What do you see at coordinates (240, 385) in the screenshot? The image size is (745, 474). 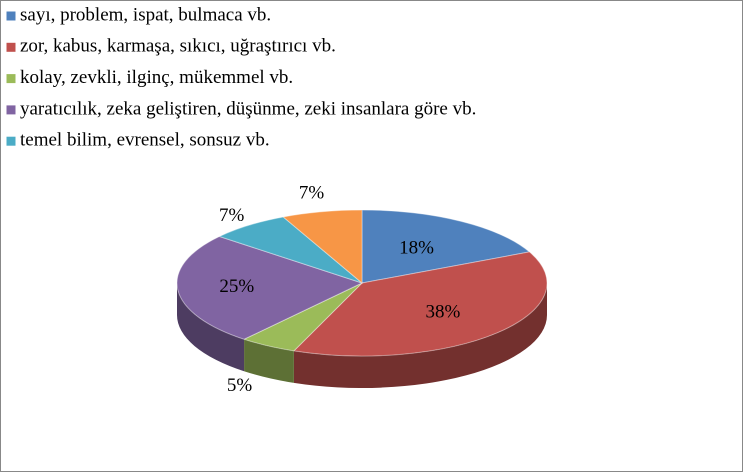 I see `data-label: 5%` at bounding box center [240, 385].